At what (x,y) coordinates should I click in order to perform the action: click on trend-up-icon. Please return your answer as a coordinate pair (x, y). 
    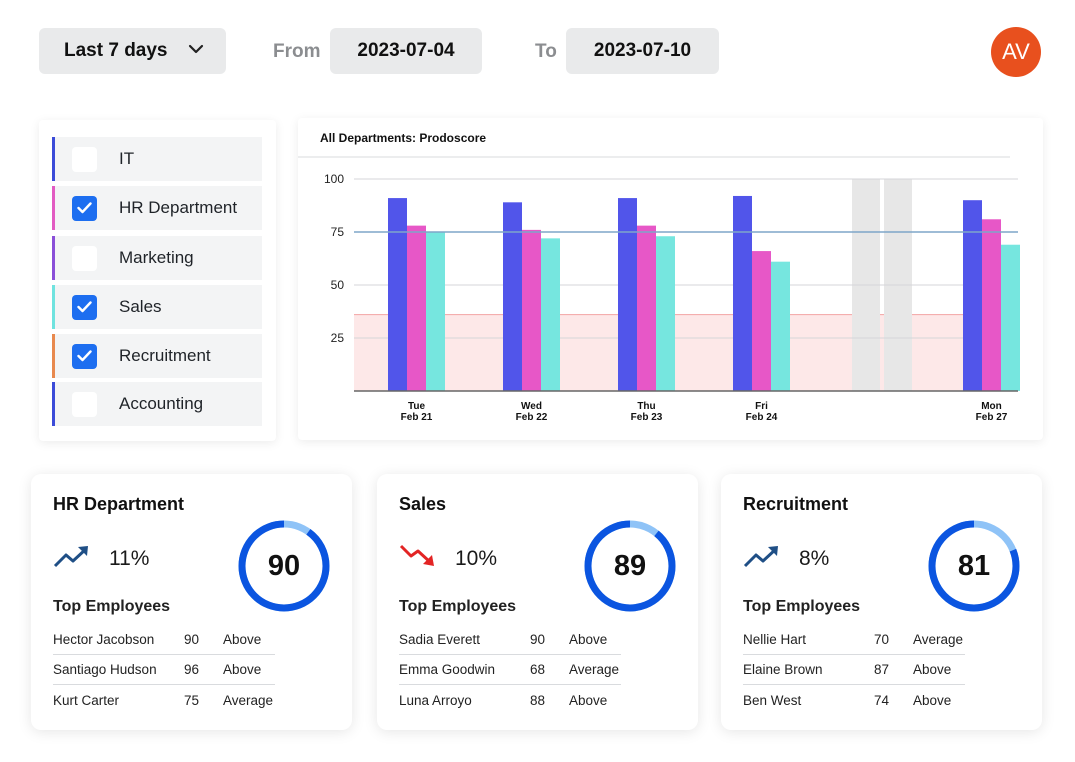
    Looking at the image, I should click on (762, 558).